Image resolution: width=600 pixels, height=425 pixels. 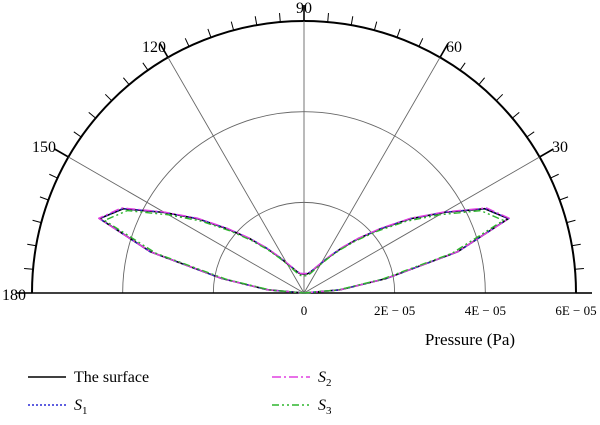 I want to click on legend-label: The surface, so click(x=111, y=377).